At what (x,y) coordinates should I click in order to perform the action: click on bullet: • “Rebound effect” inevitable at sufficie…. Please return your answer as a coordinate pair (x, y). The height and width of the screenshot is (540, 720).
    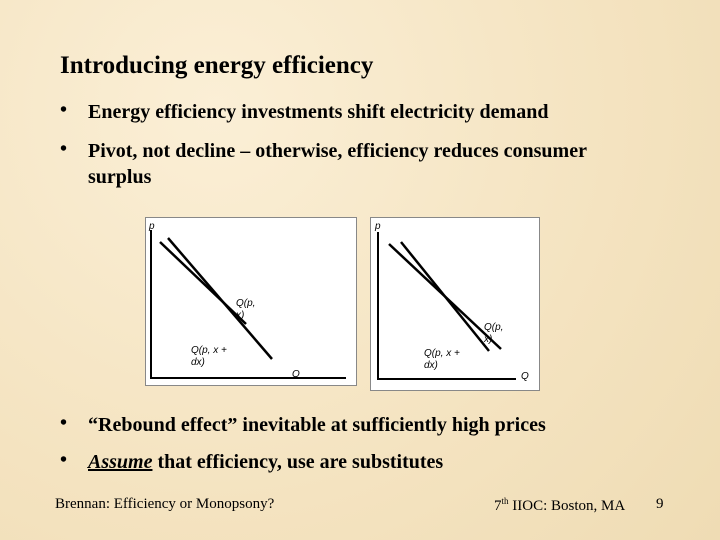
    Looking at the image, I should click on (360, 425).